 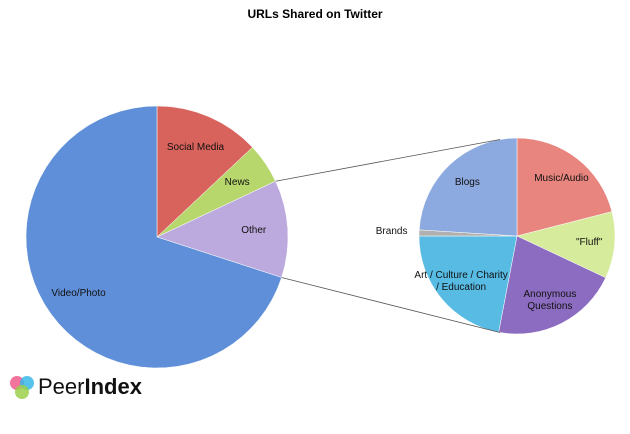 What do you see at coordinates (467, 183) in the screenshot?
I see `slice-label: Blogs` at bounding box center [467, 183].